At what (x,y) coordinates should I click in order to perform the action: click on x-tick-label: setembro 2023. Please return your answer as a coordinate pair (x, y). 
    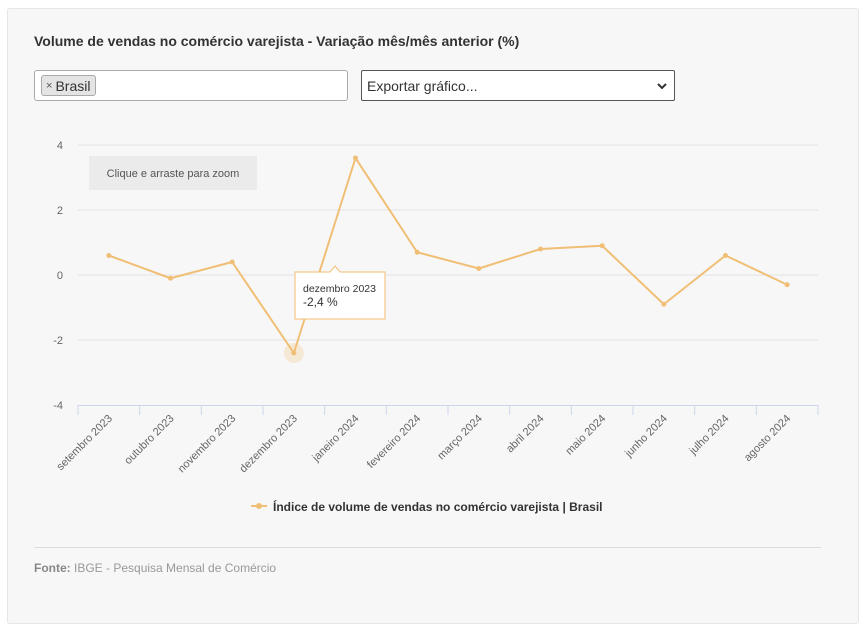
    Looking at the image, I should click on (85, 443).